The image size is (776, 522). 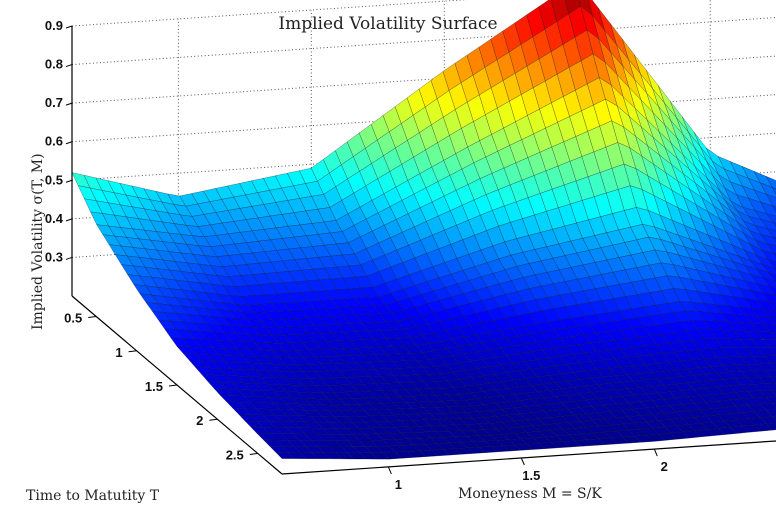 I want to click on x-axis-label: Moneyness M = S/K, so click(x=530, y=494).